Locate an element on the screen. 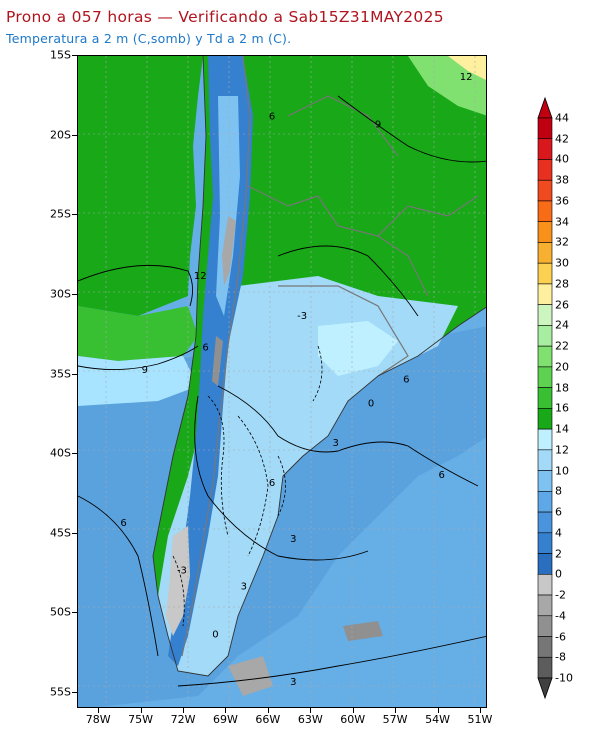 The height and width of the screenshot is (750, 600). colorbar-label: 28 is located at coordinates (562, 284).